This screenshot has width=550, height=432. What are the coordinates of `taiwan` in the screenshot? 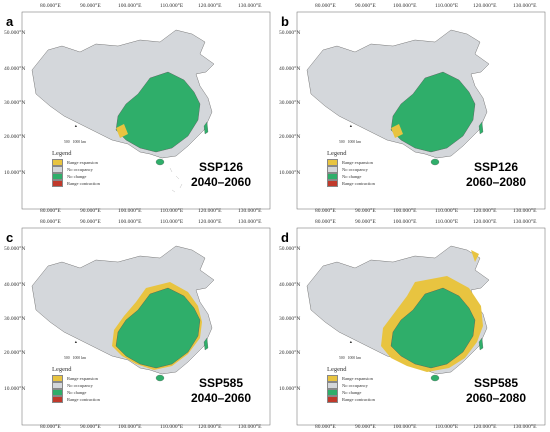 It's located at (206, 128).